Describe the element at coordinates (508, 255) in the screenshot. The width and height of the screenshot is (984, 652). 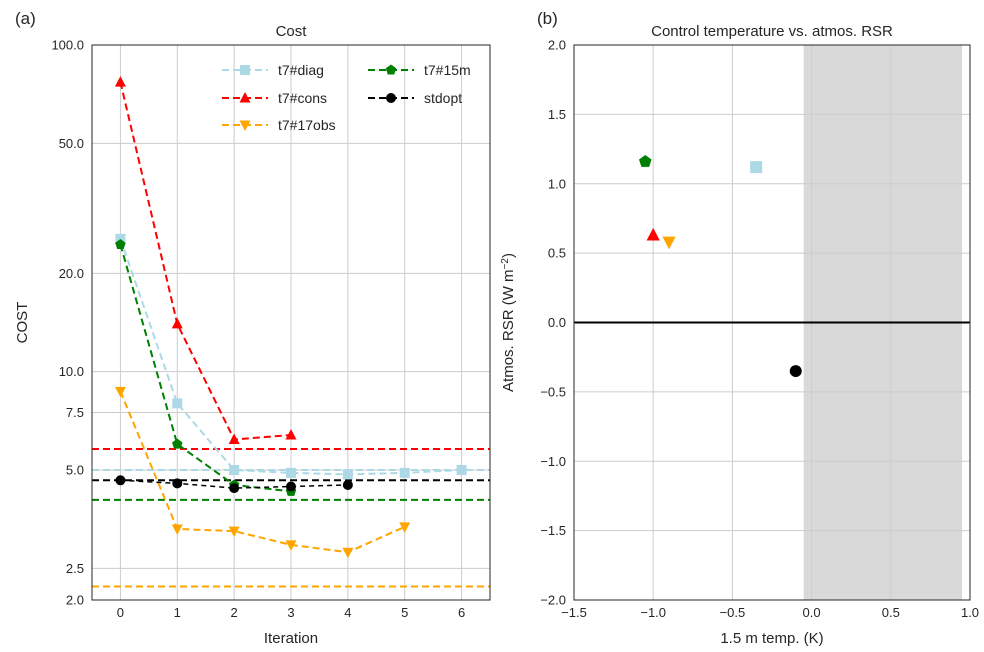
I see `rsr-y-axis-label-end: )` at that location.